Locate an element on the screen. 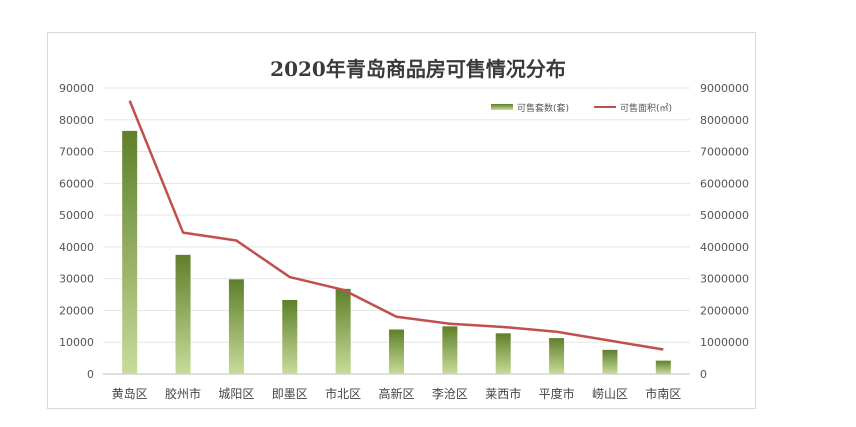 Image resolution: width=856 pixels, height=427 pixels. legend-bar-label: 可售套数(套) is located at coordinates (543, 108).